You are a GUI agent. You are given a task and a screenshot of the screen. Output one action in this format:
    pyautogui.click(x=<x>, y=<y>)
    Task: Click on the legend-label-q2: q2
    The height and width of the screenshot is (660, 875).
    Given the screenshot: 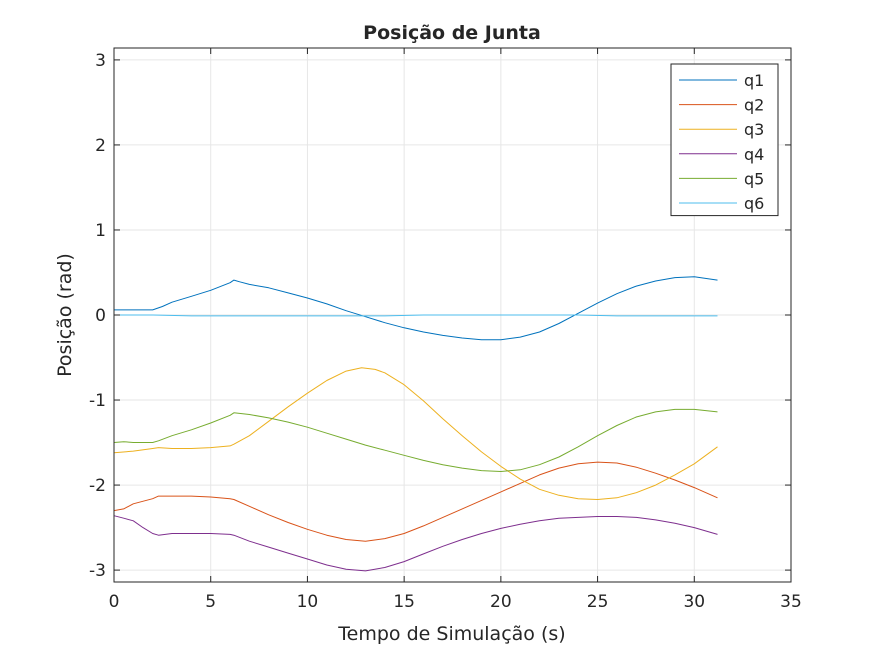 What is the action you would take?
    pyautogui.click(x=754, y=105)
    